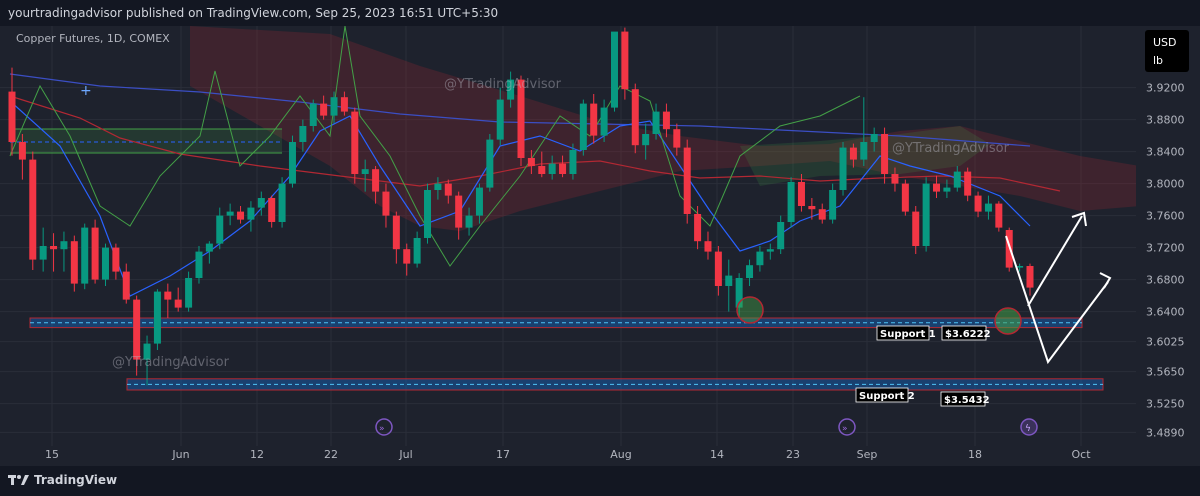  I want to click on time-axis: 15 Jun 12 22 Jul 17 Aug 14 23 Sep 18 Oct, so click(568, 454).